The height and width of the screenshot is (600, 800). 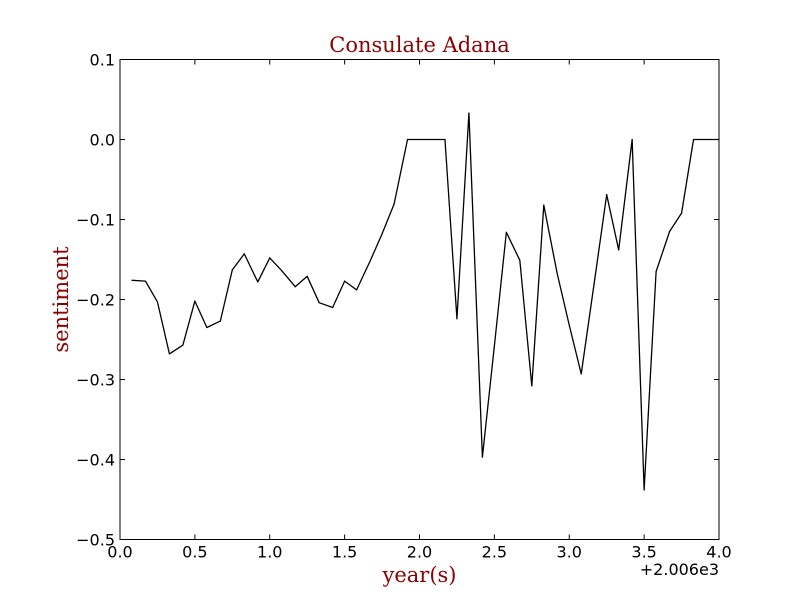 I want to click on y-tick-label: −0.5, so click(x=95, y=540).